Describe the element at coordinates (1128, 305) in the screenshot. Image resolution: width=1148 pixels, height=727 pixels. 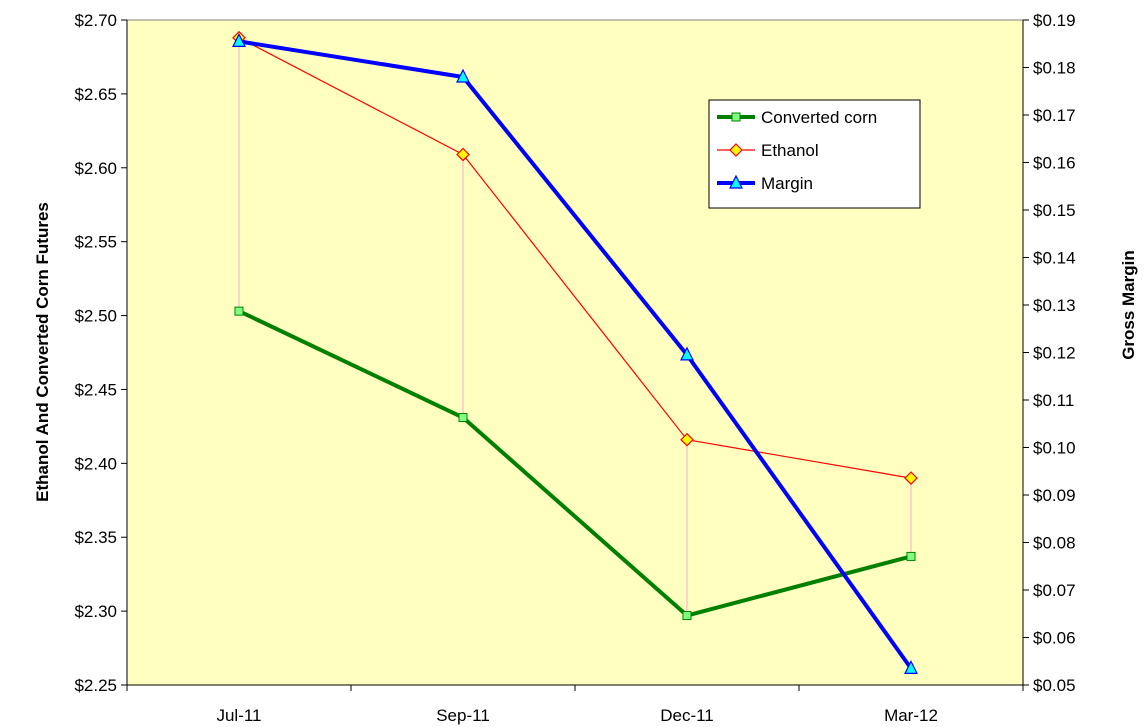
I see `y-axis-right-title: Gross Margin` at that location.